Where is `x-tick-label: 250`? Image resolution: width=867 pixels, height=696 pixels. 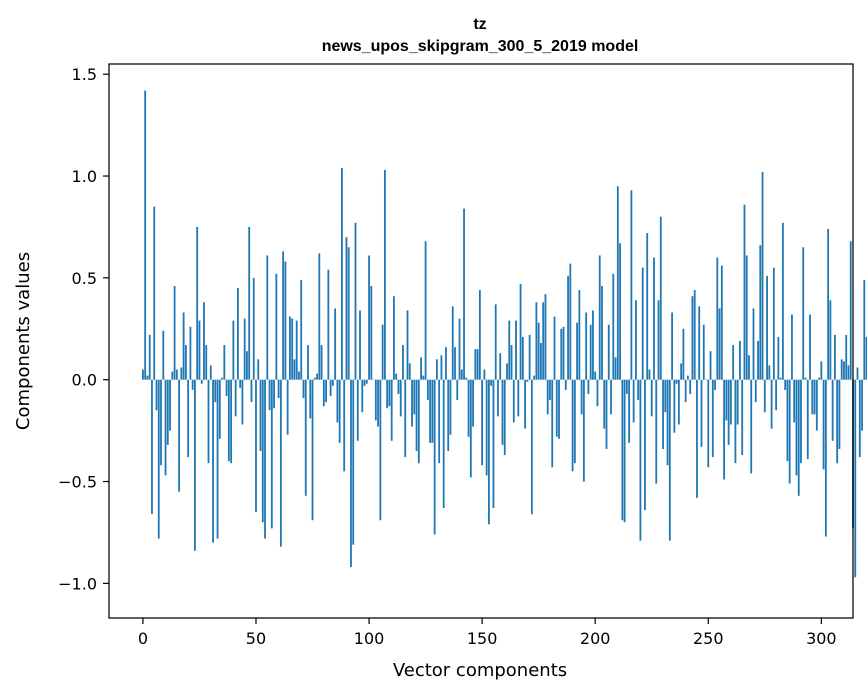 x-tick-label: 250 is located at coordinates (708, 638).